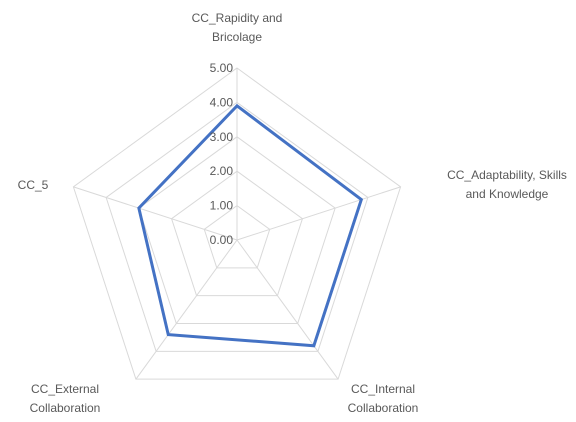 The image size is (576, 422). What do you see at coordinates (383, 398) in the screenshot?
I see `axis-label: CC_Internal Collaboration` at bounding box center [383, 398].